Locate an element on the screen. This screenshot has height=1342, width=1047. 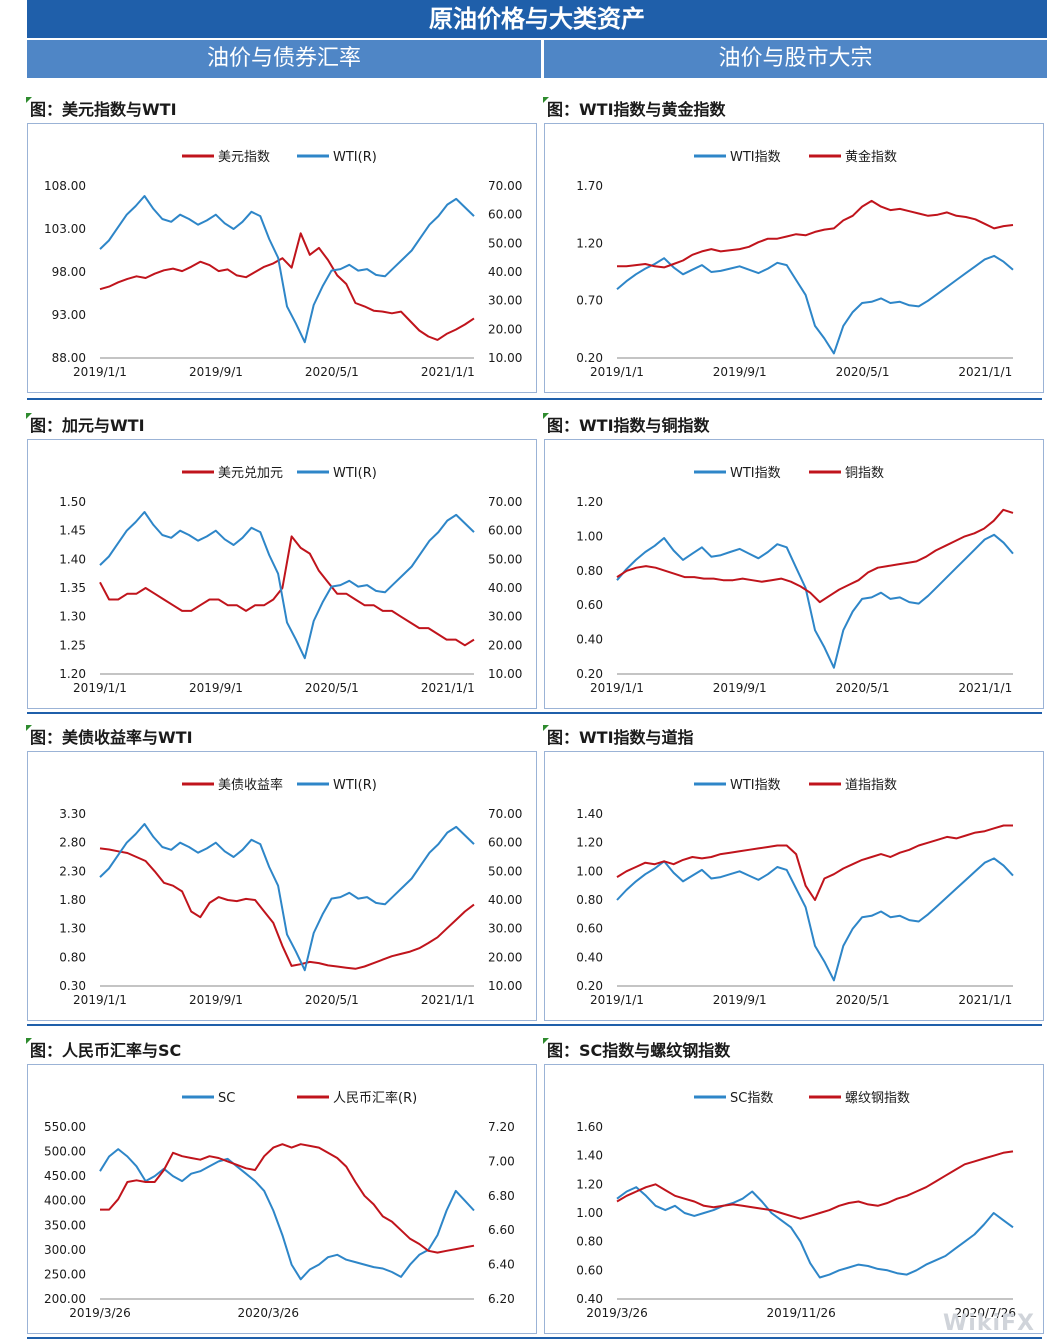
y-tick-right: 6.60 is located at coordinates (501, 1230).